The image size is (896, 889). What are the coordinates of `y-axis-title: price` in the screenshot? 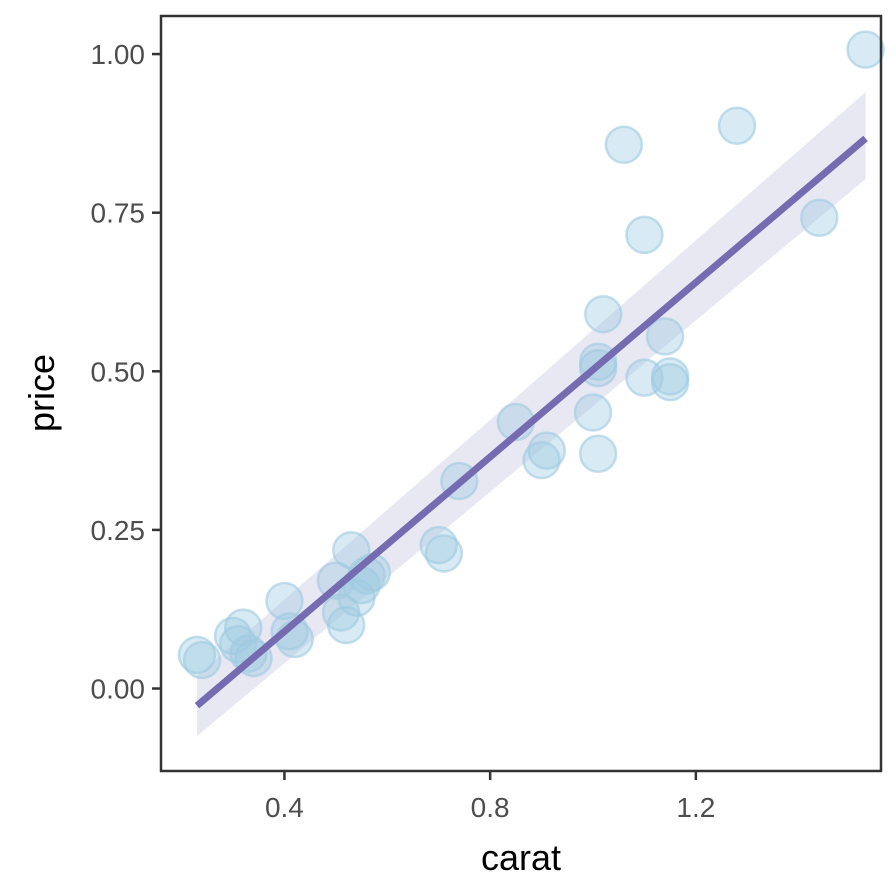 It's located at (41, 393).